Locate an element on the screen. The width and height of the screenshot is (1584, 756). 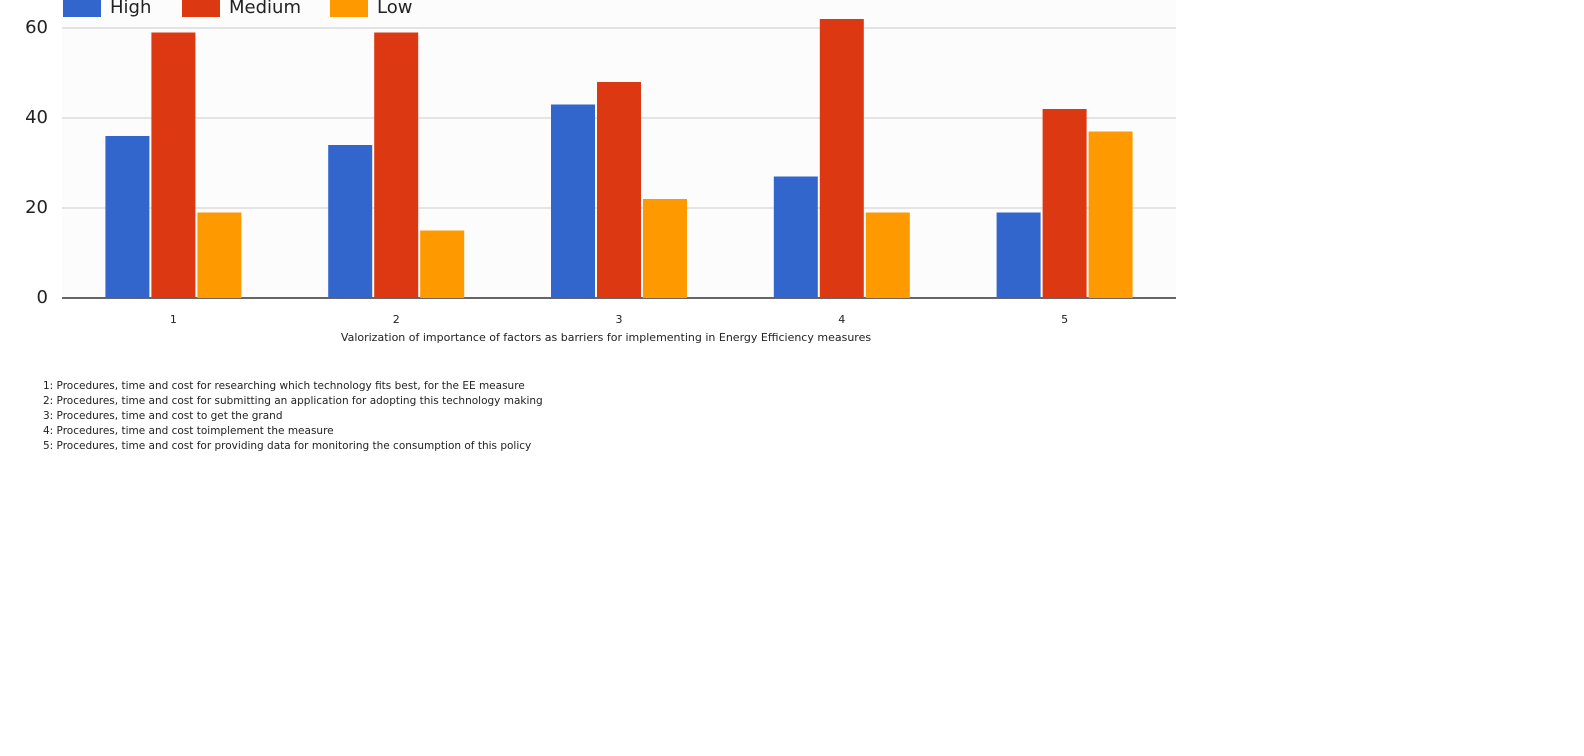
x-tick-label: 3 is located at coordinates (619, 319).